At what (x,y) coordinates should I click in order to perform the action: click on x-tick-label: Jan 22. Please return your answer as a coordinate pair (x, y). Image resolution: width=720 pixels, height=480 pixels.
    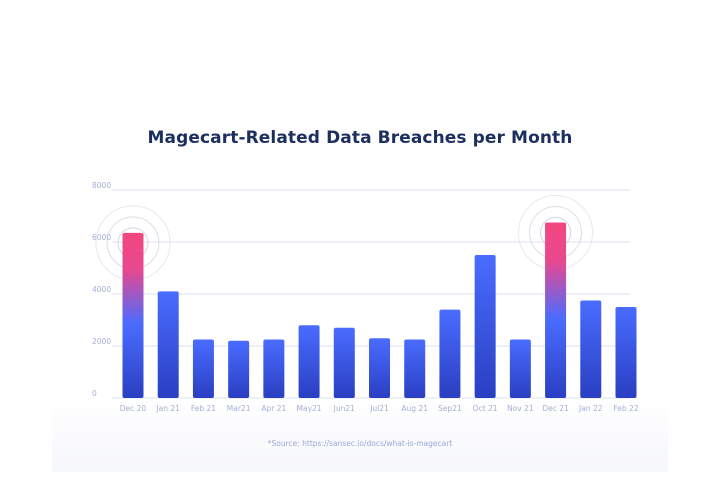
    Looking at the image, I should click on (590, 408).